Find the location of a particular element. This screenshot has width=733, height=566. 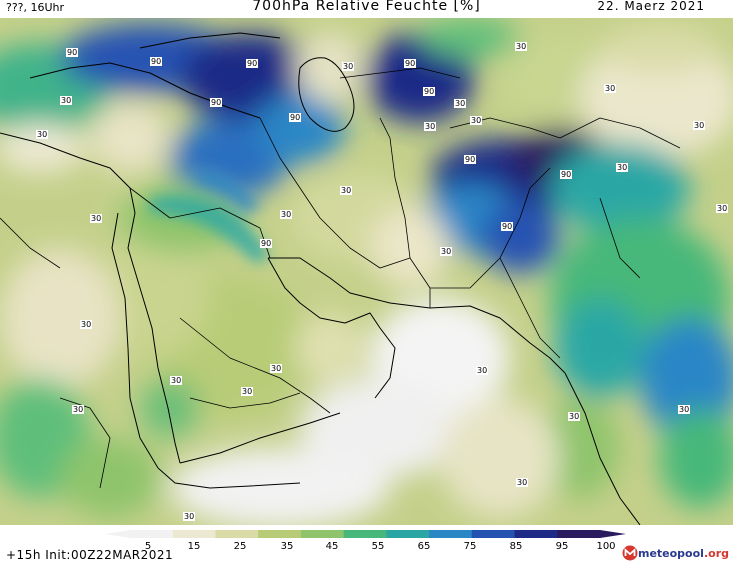

legend-tick: 65 is located at coordinates (424, 546).